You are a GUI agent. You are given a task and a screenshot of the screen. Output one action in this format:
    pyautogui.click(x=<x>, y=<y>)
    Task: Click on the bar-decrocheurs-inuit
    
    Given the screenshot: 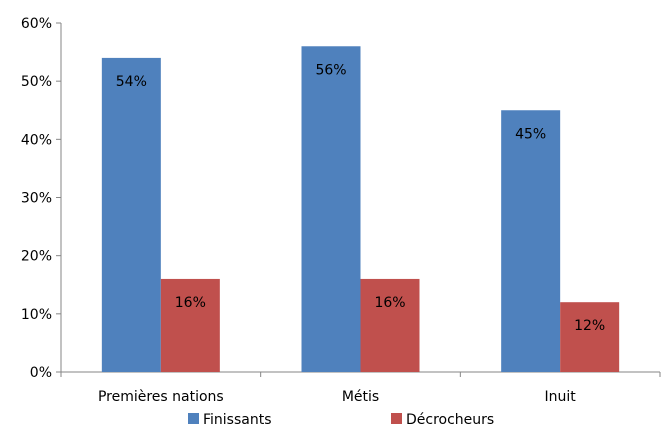 What is the action you would take?
    pyautogui.click(x=590, y=337)
    